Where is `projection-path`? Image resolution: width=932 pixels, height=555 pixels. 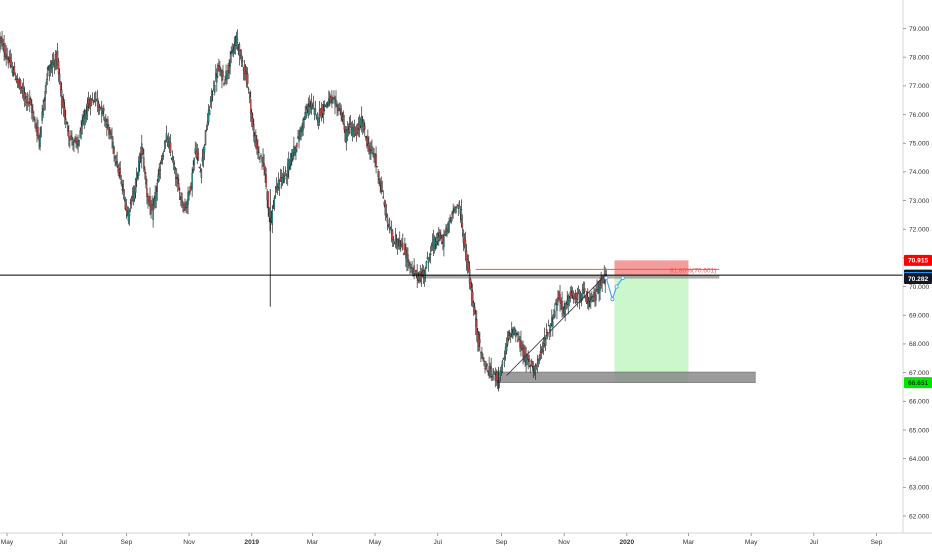 projection-path is located at coordinates (614, 289).